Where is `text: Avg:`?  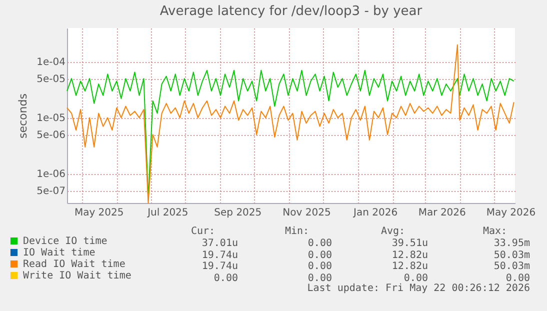
text: Avg: is located at coordinates (393, 231).